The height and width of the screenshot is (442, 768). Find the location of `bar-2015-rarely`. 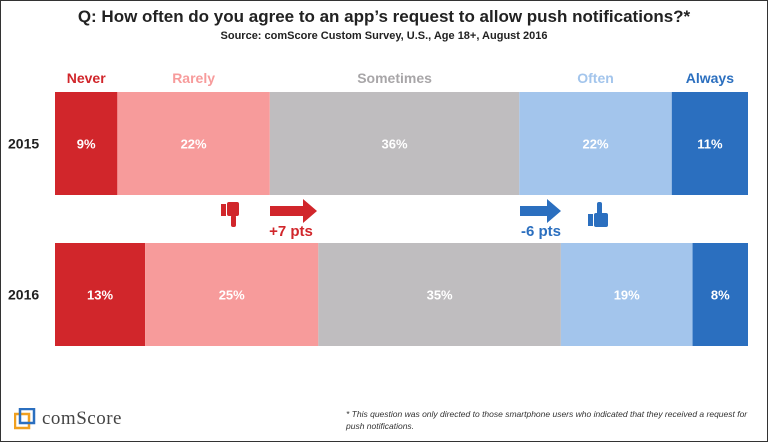

bar-2015-rarely is located at coordinates (193, 143).